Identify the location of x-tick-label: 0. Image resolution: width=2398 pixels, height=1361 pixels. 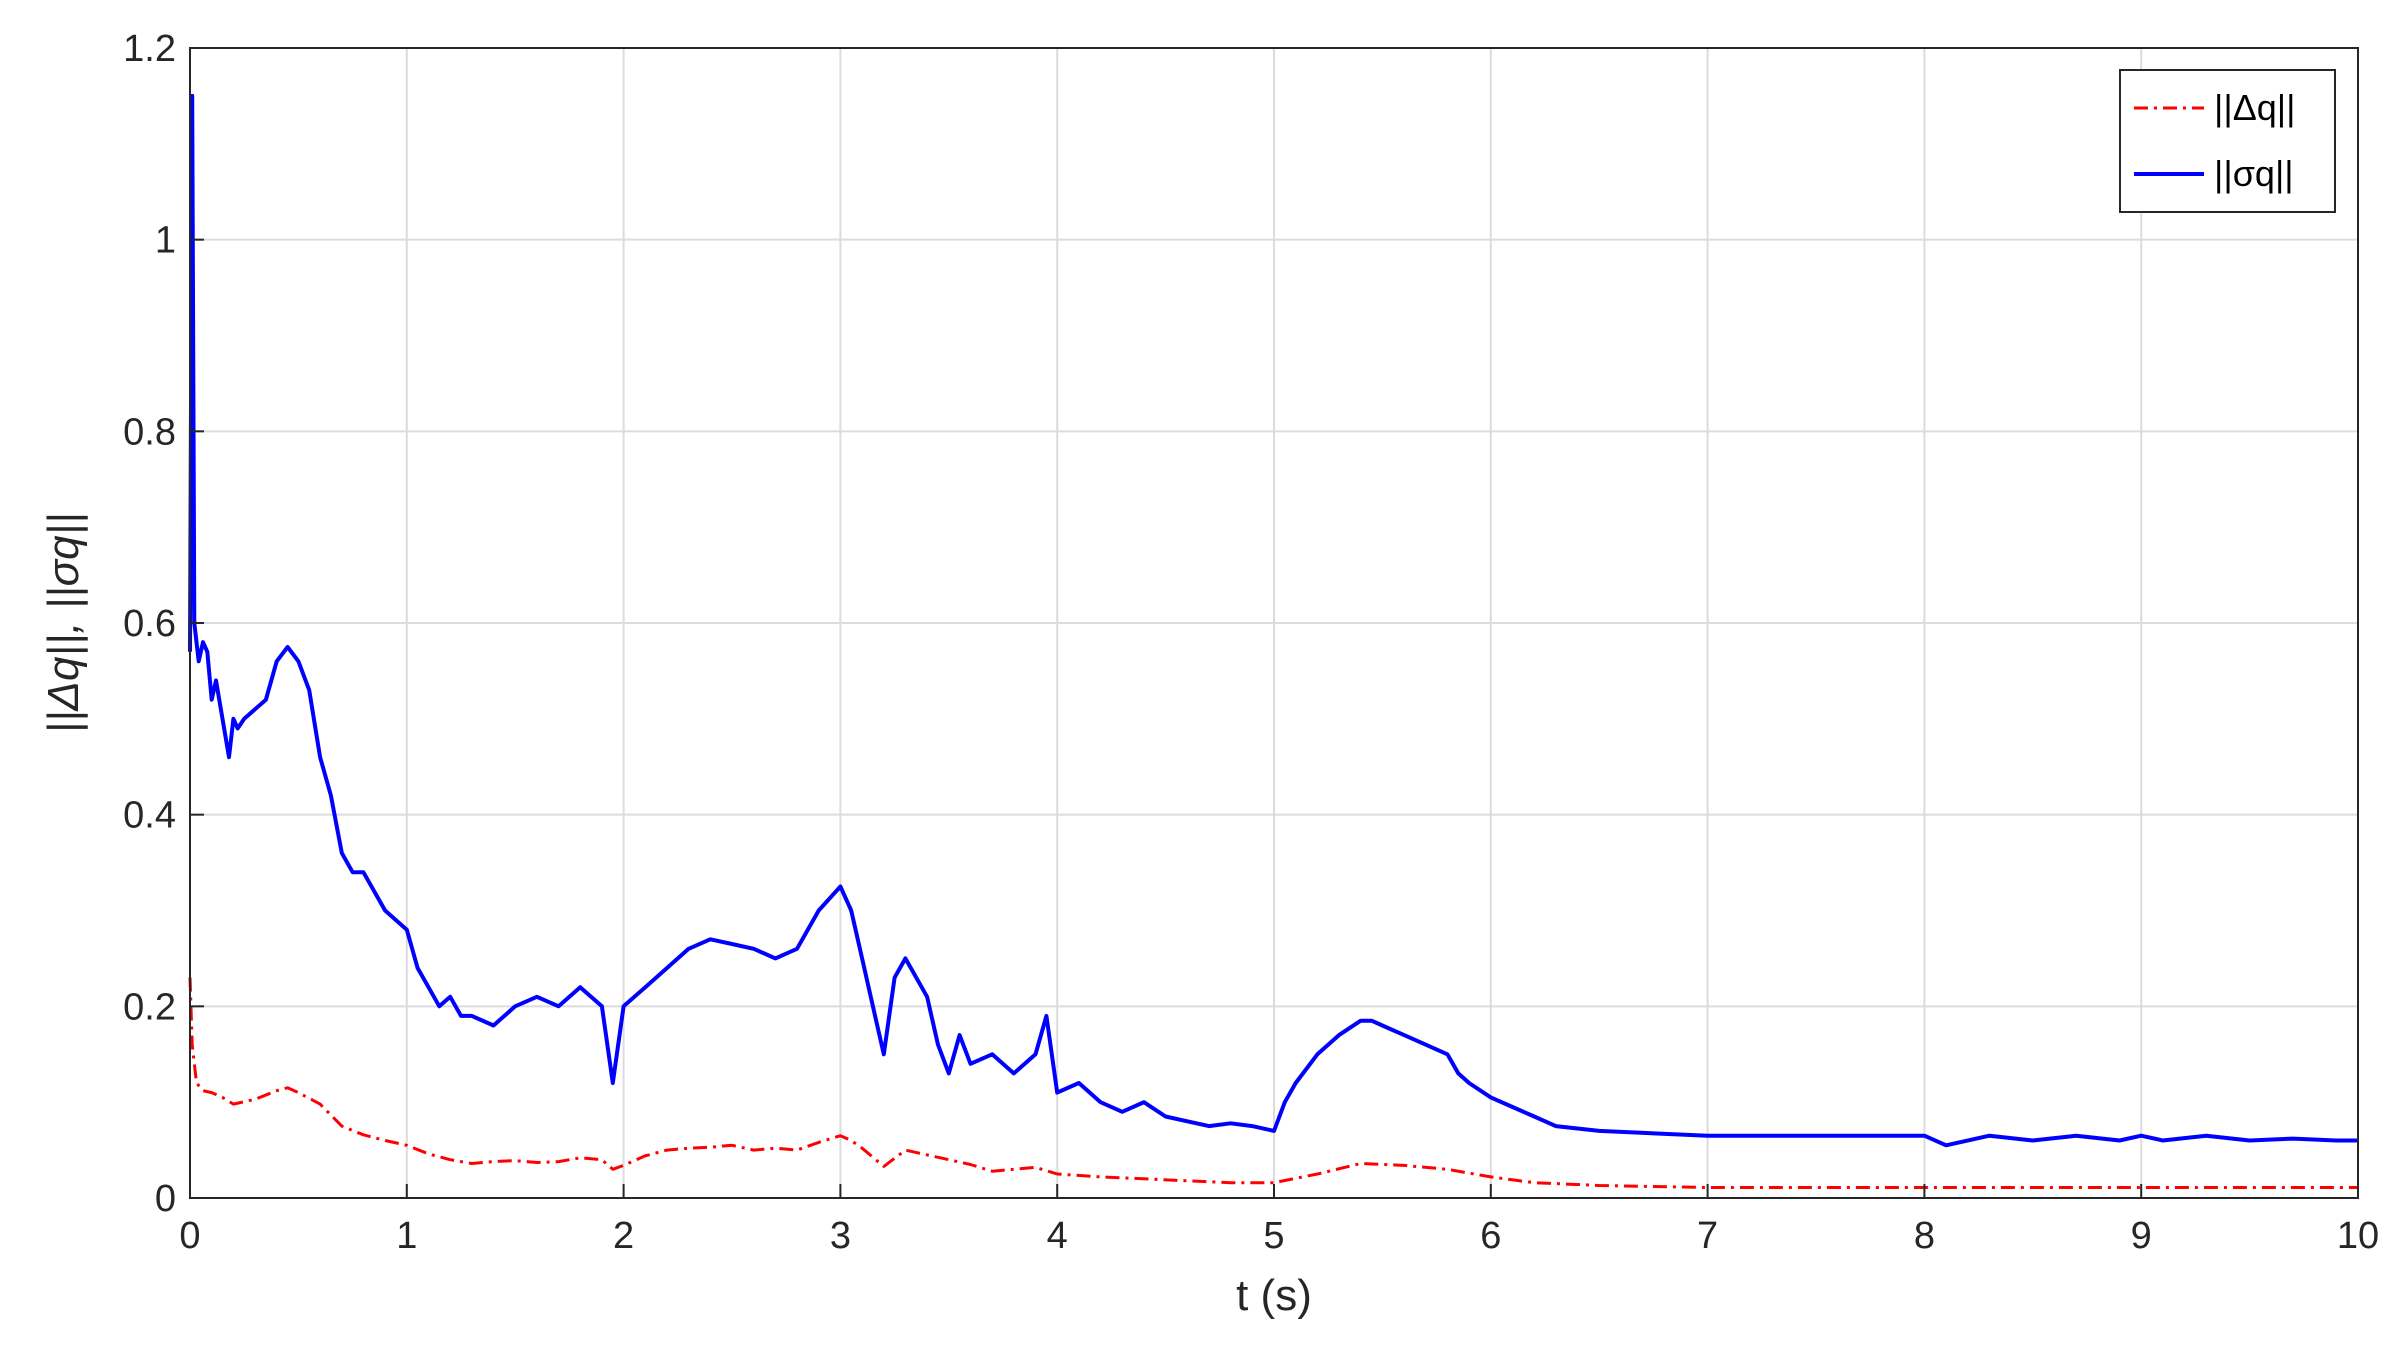
(189, 1236).